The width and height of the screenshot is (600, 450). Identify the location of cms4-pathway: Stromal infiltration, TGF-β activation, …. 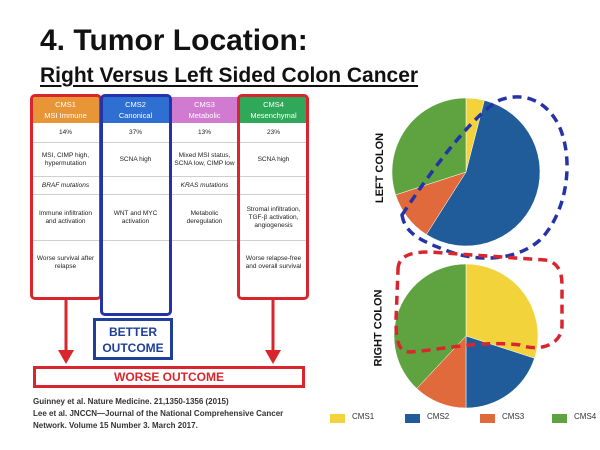
(273, 218).